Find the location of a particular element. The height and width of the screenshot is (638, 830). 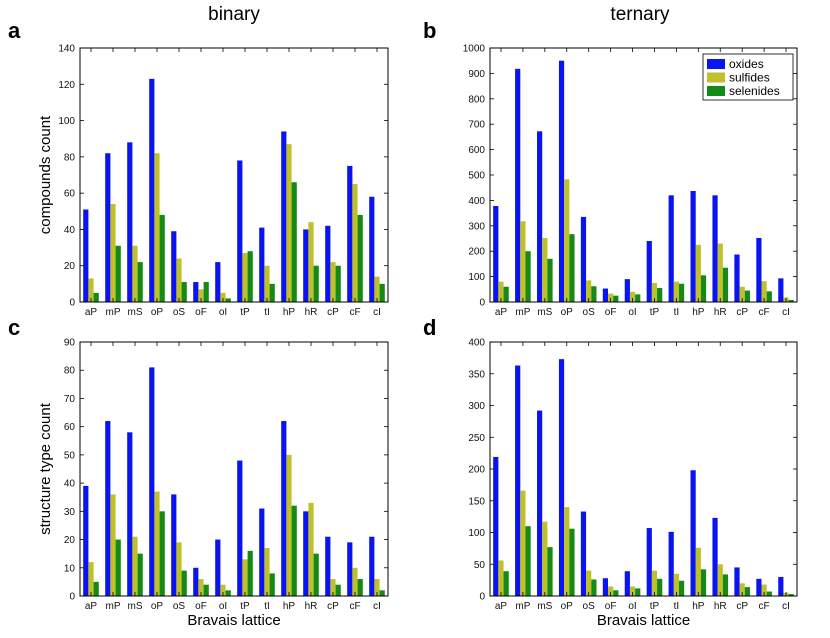

bar-oxides-aP is located at coordinates (86, 255).